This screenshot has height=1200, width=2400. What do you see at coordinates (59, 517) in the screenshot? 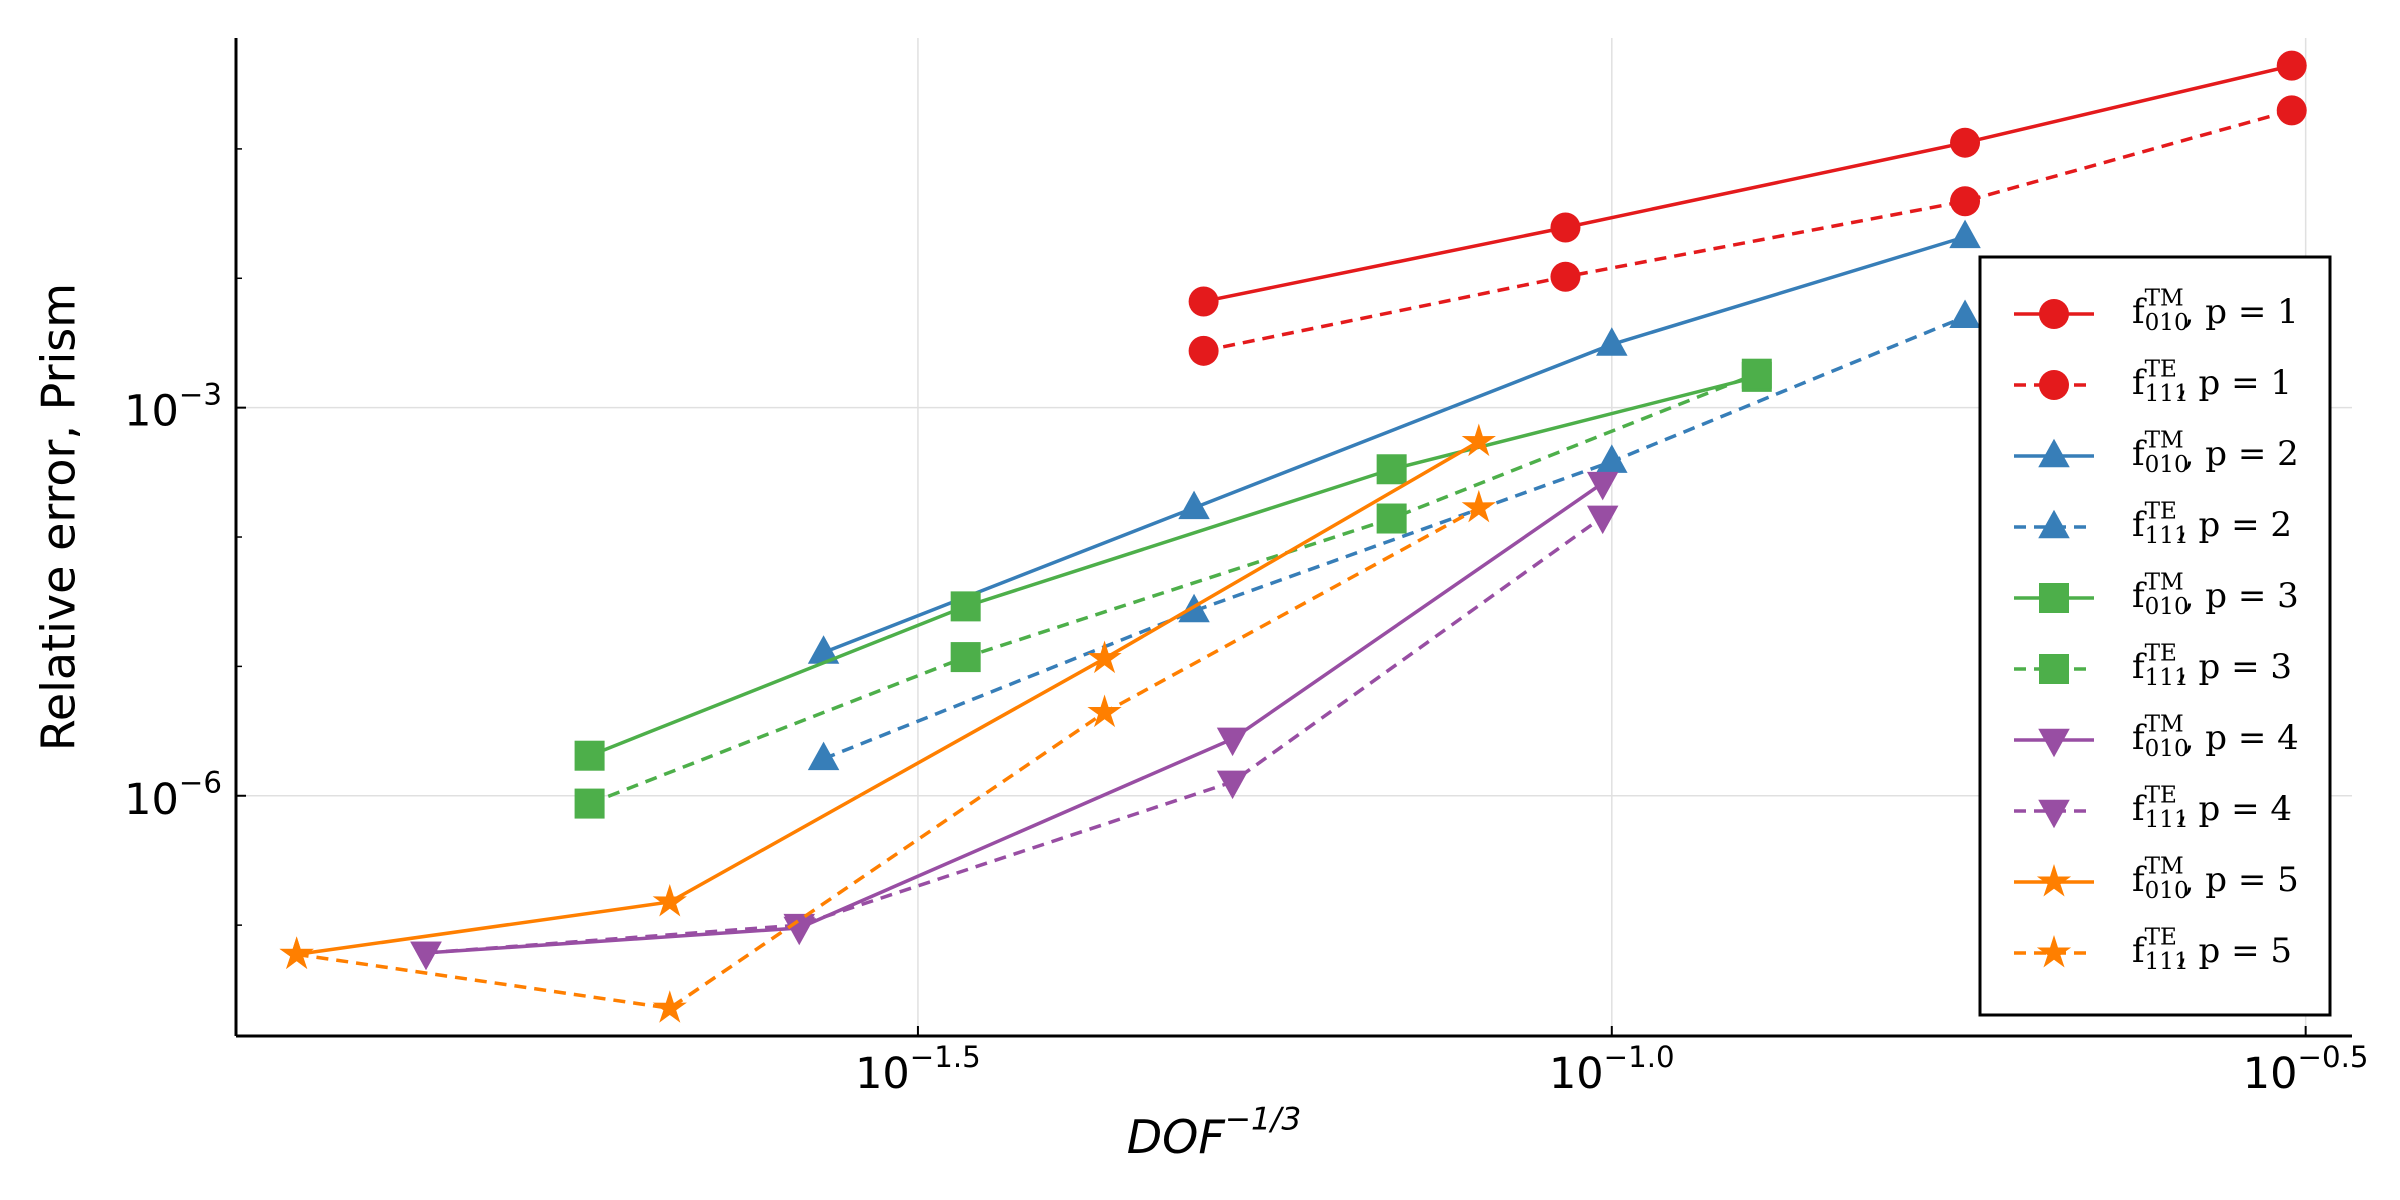
I see `y-axis-label: Relative error, Prism` at bounding box center [59, 517].